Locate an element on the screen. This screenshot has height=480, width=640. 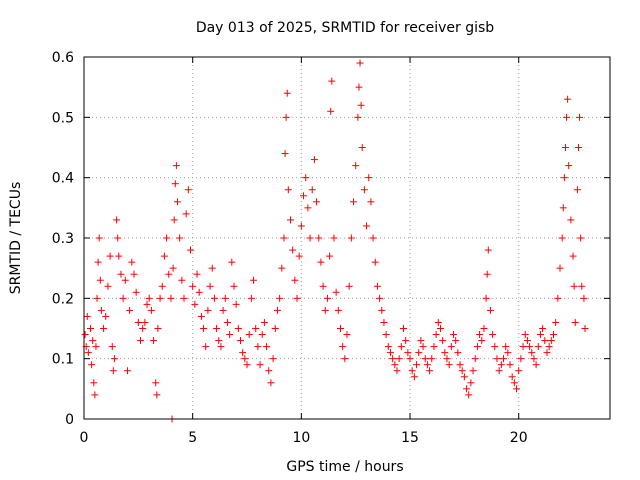
y-tick-label: 0.1 is located at coordinates (63, 360).